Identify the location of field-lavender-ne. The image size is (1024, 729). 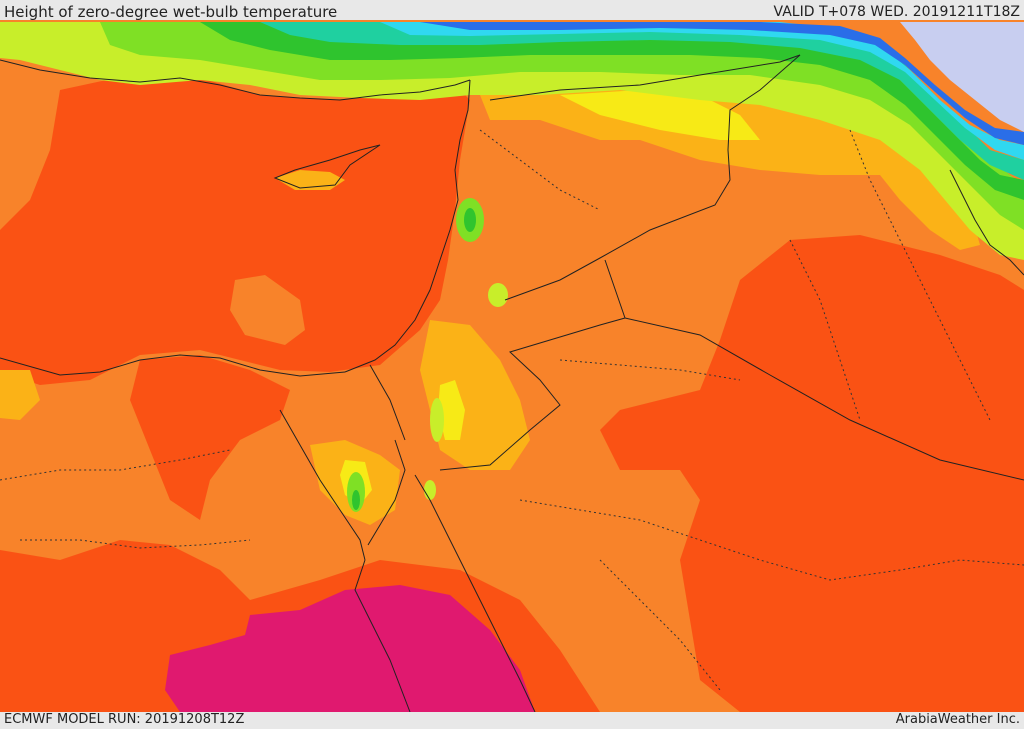
(962, 77).